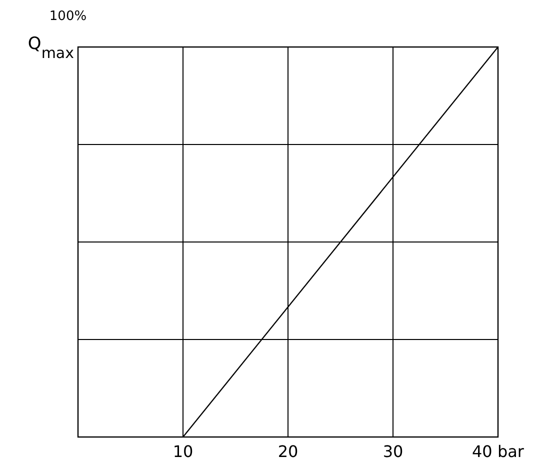  I want to click on x-tick-label: 40 bar, so click(498, 451).